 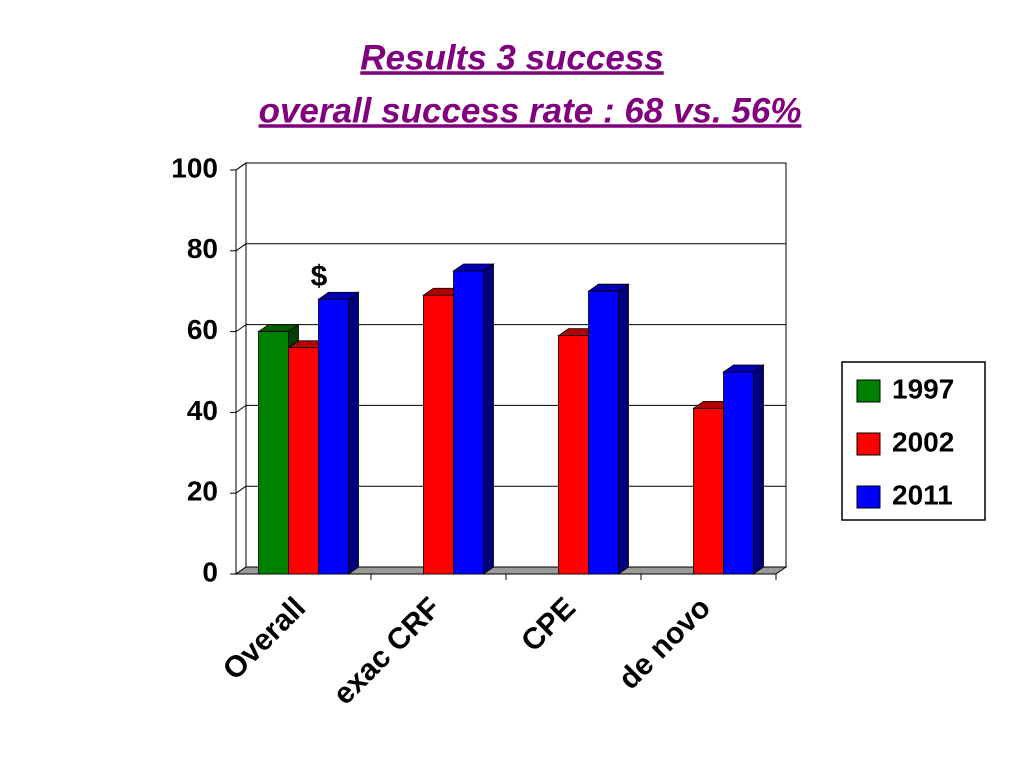 I want to click on y-tick-label: 20, so click(x=202, y=491).